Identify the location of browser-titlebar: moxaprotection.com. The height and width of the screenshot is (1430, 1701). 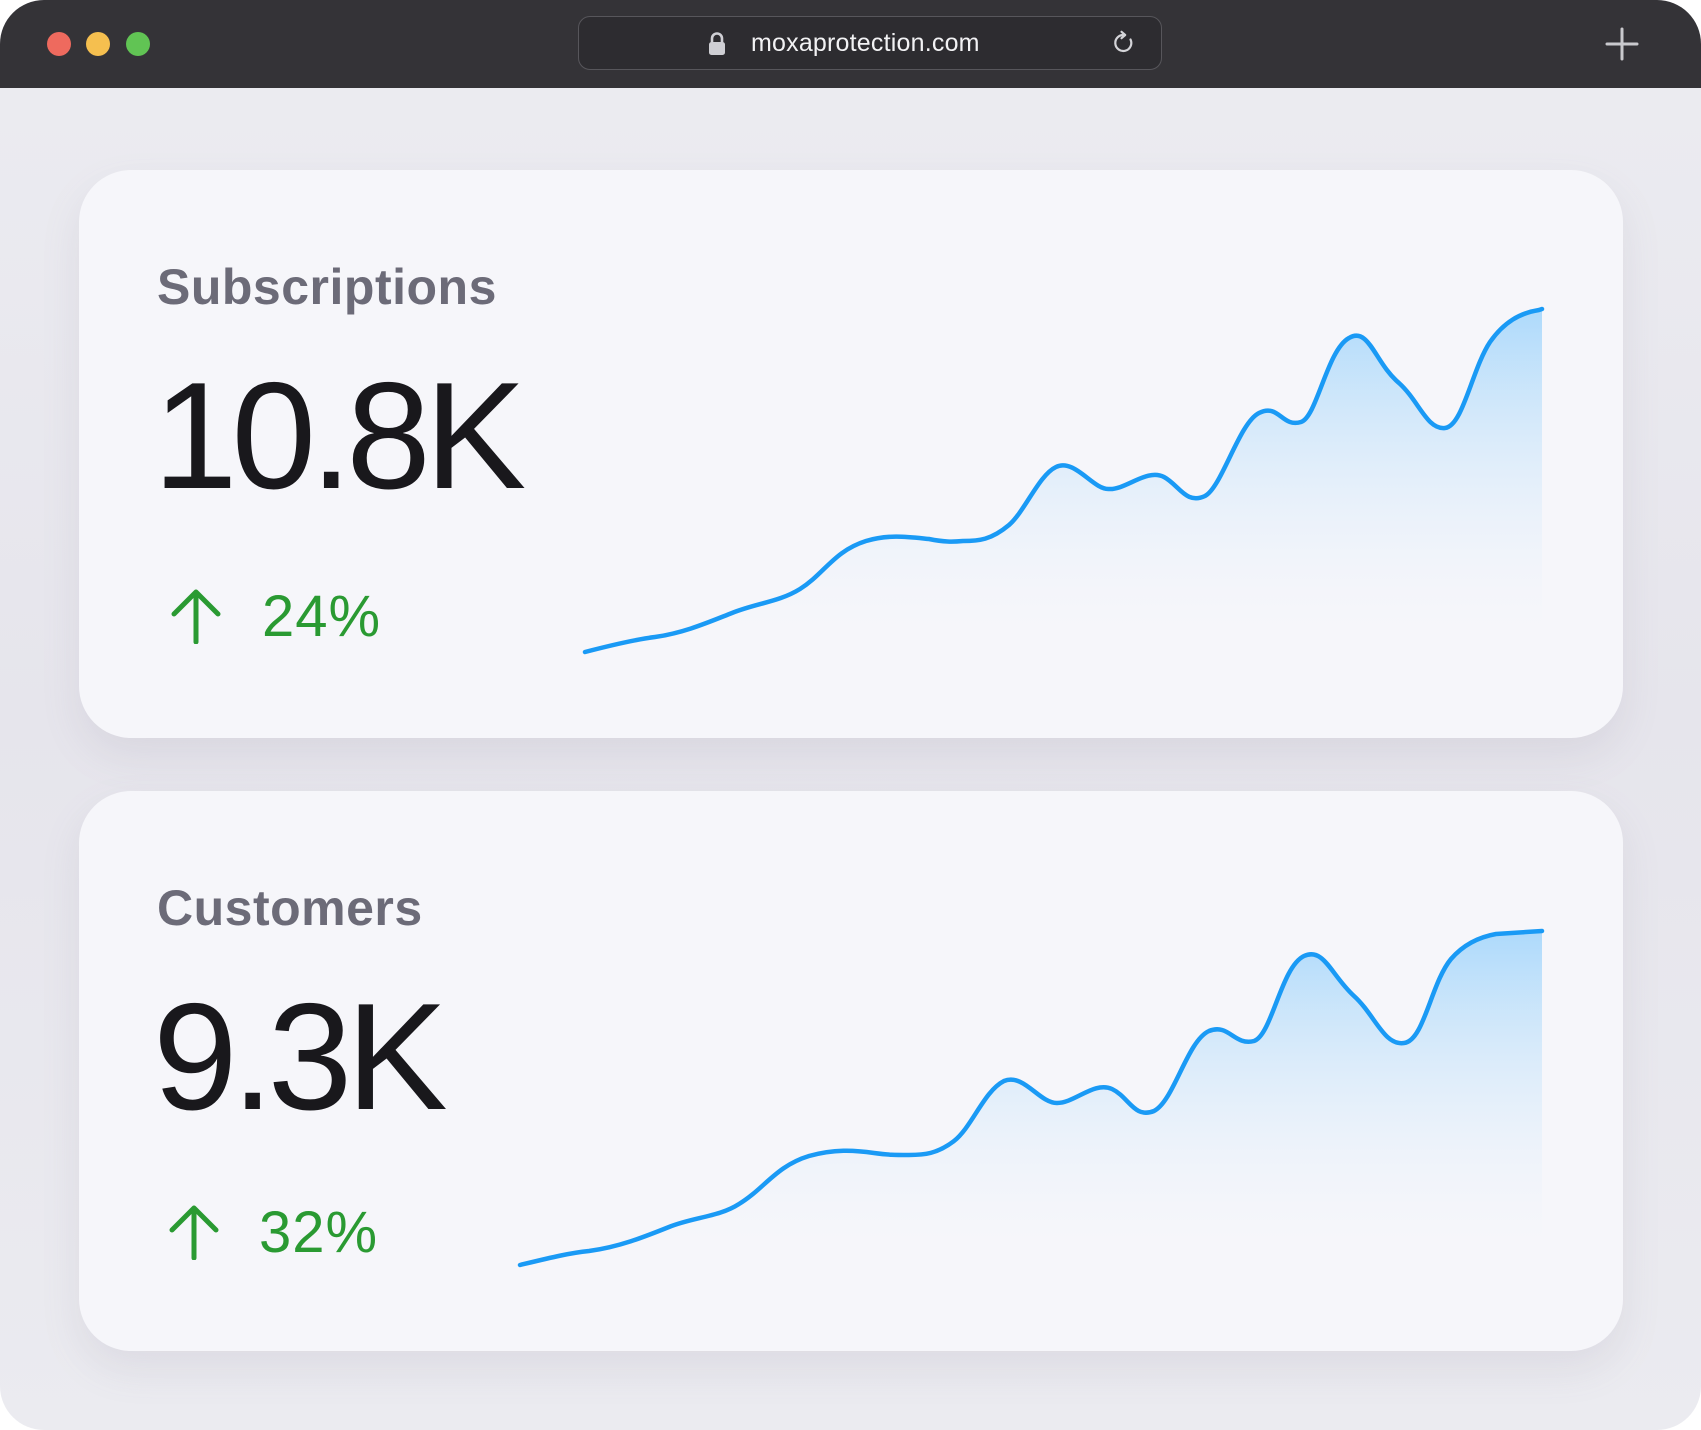
(850, 44).